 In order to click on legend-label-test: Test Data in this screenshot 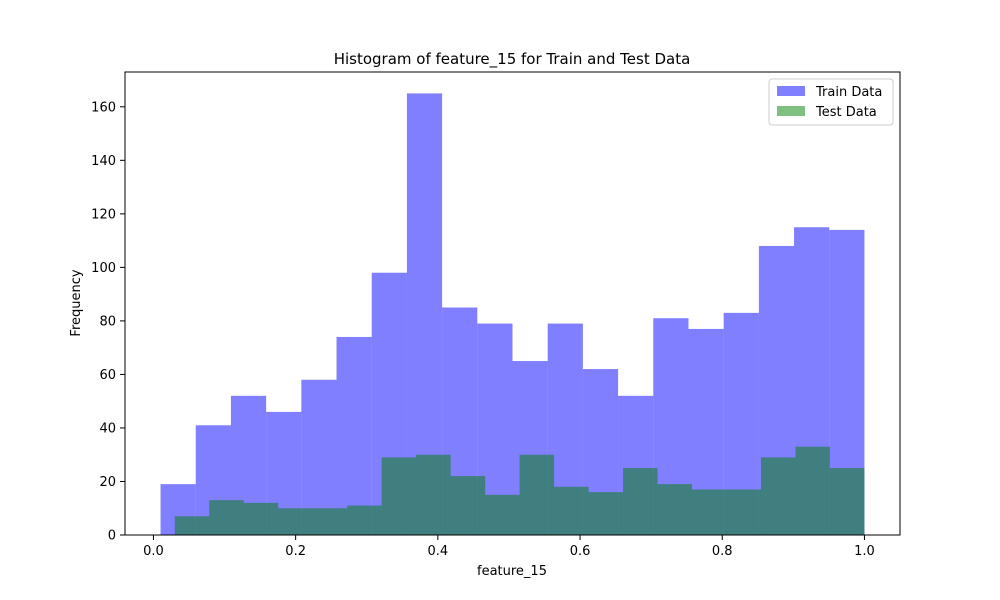, I will do `click(846, 112)`.